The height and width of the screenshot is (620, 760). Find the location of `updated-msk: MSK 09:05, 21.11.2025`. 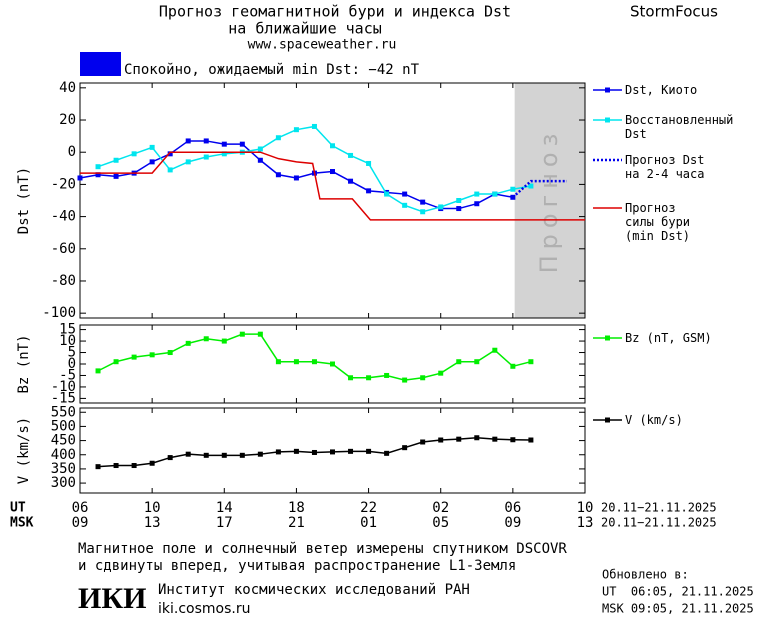

updated-msk: MSK 09:05, 21.11.2025 is located at coordinates (678, 609).